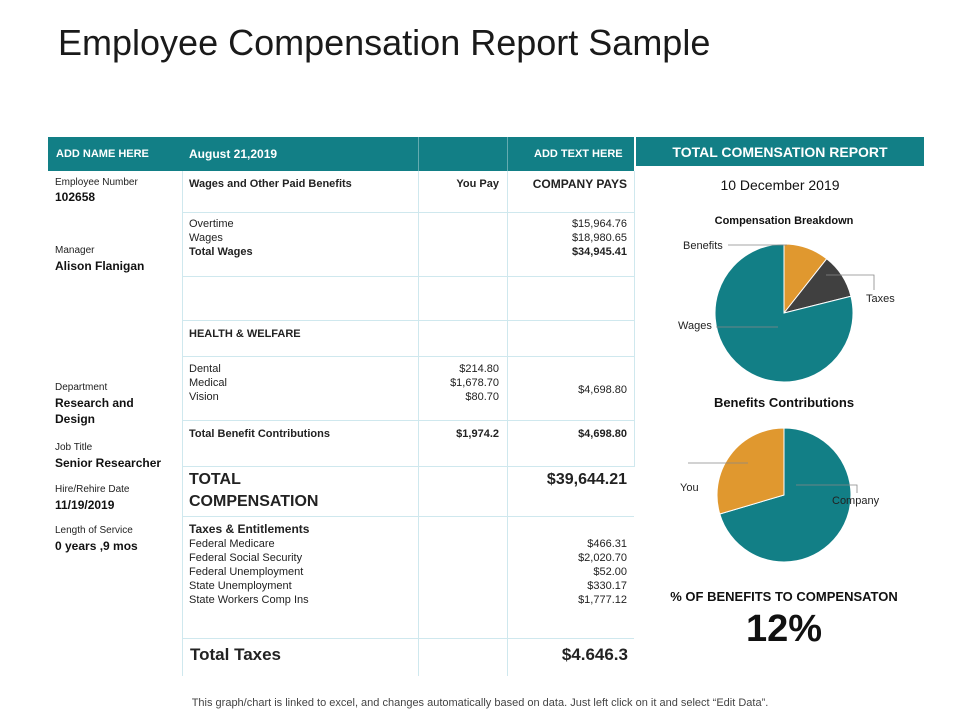 This screenshot has height=720, width=960. I want to click on overtime-label: Overtime, so click(211, 224).